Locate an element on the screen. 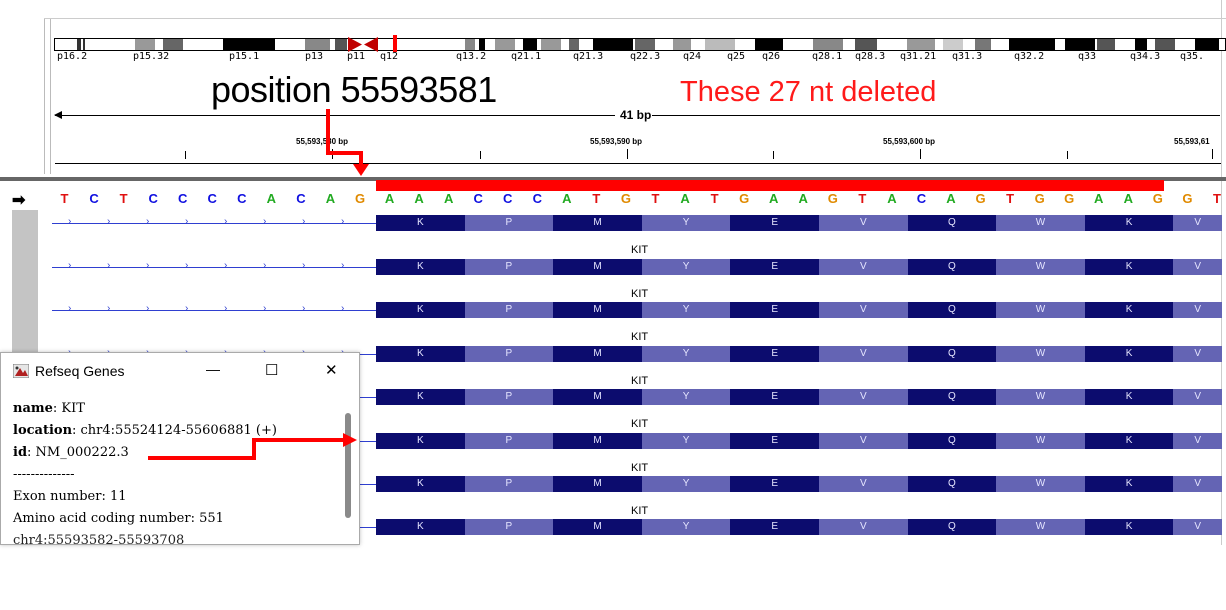 This screenshot has height=610, width=1226. ruler-tick-label: 55,593,600 bp is located at coordinates (909, 141).